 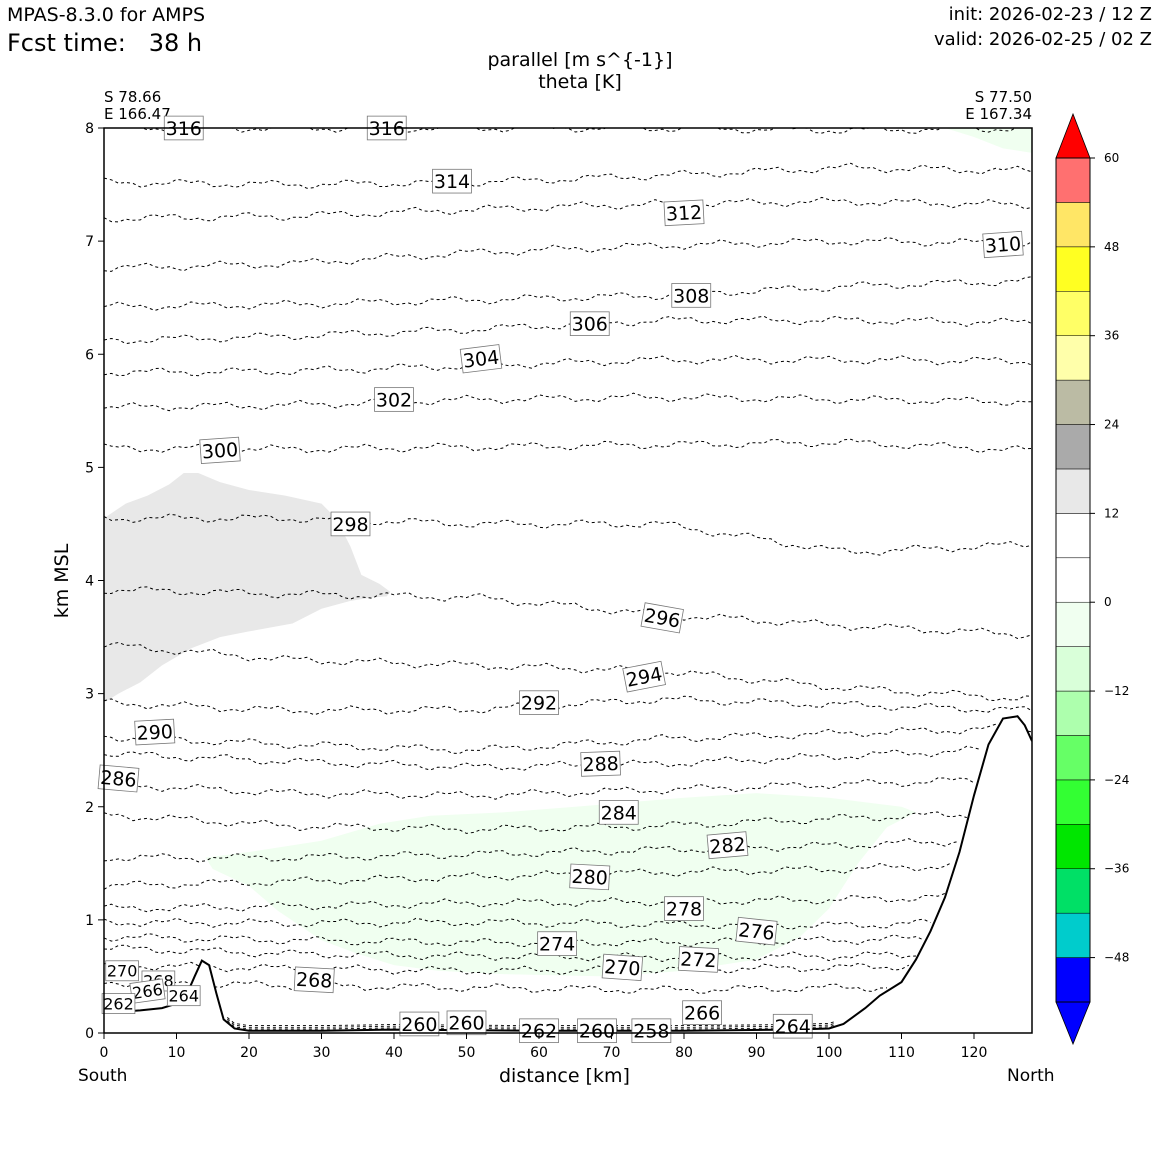 What do you see at coordinates (66, 43) in the screenshot?
I see `forecast-time-label: Fcst time:` at bounding box center [66, 43].